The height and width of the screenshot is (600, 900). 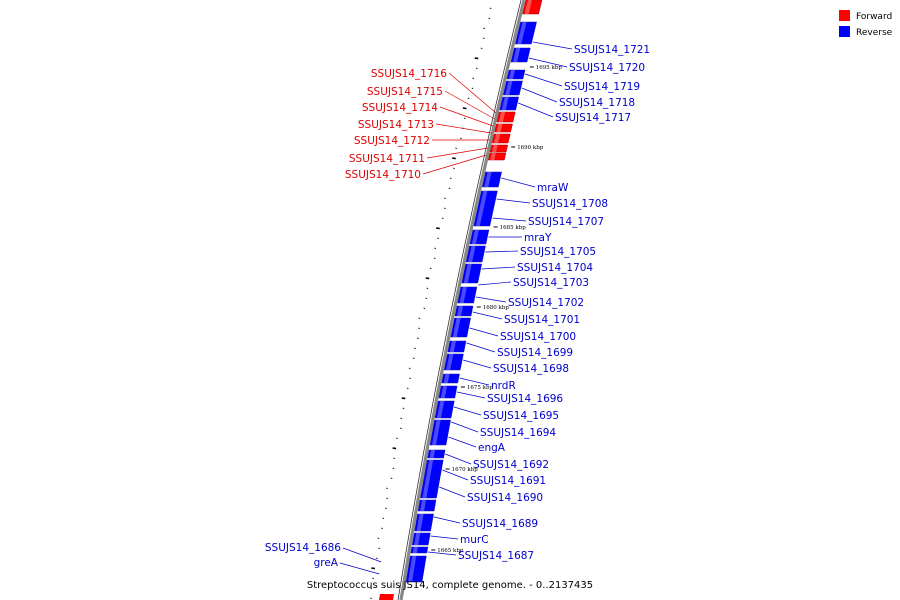 I want to click on gene-label: SSUJS14_1707, so click(x=566, y=222).